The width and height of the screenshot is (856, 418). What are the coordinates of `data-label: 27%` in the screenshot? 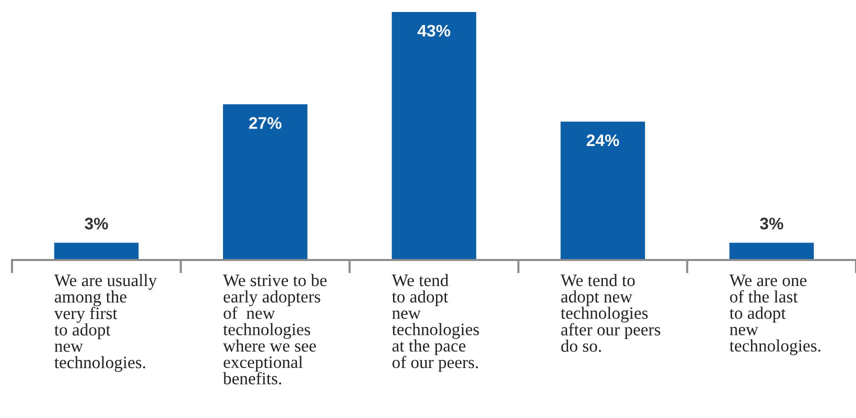 It's located at (265, 123).